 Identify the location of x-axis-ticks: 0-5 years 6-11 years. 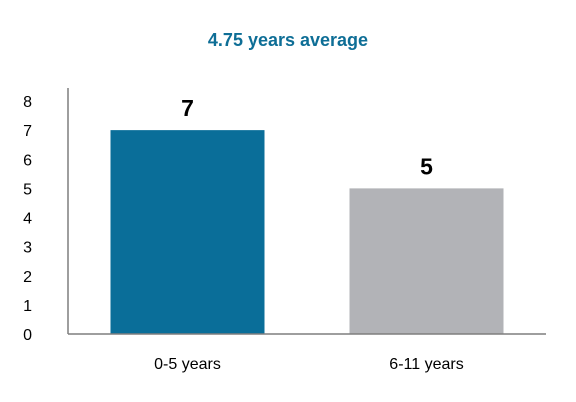
(309, 364).